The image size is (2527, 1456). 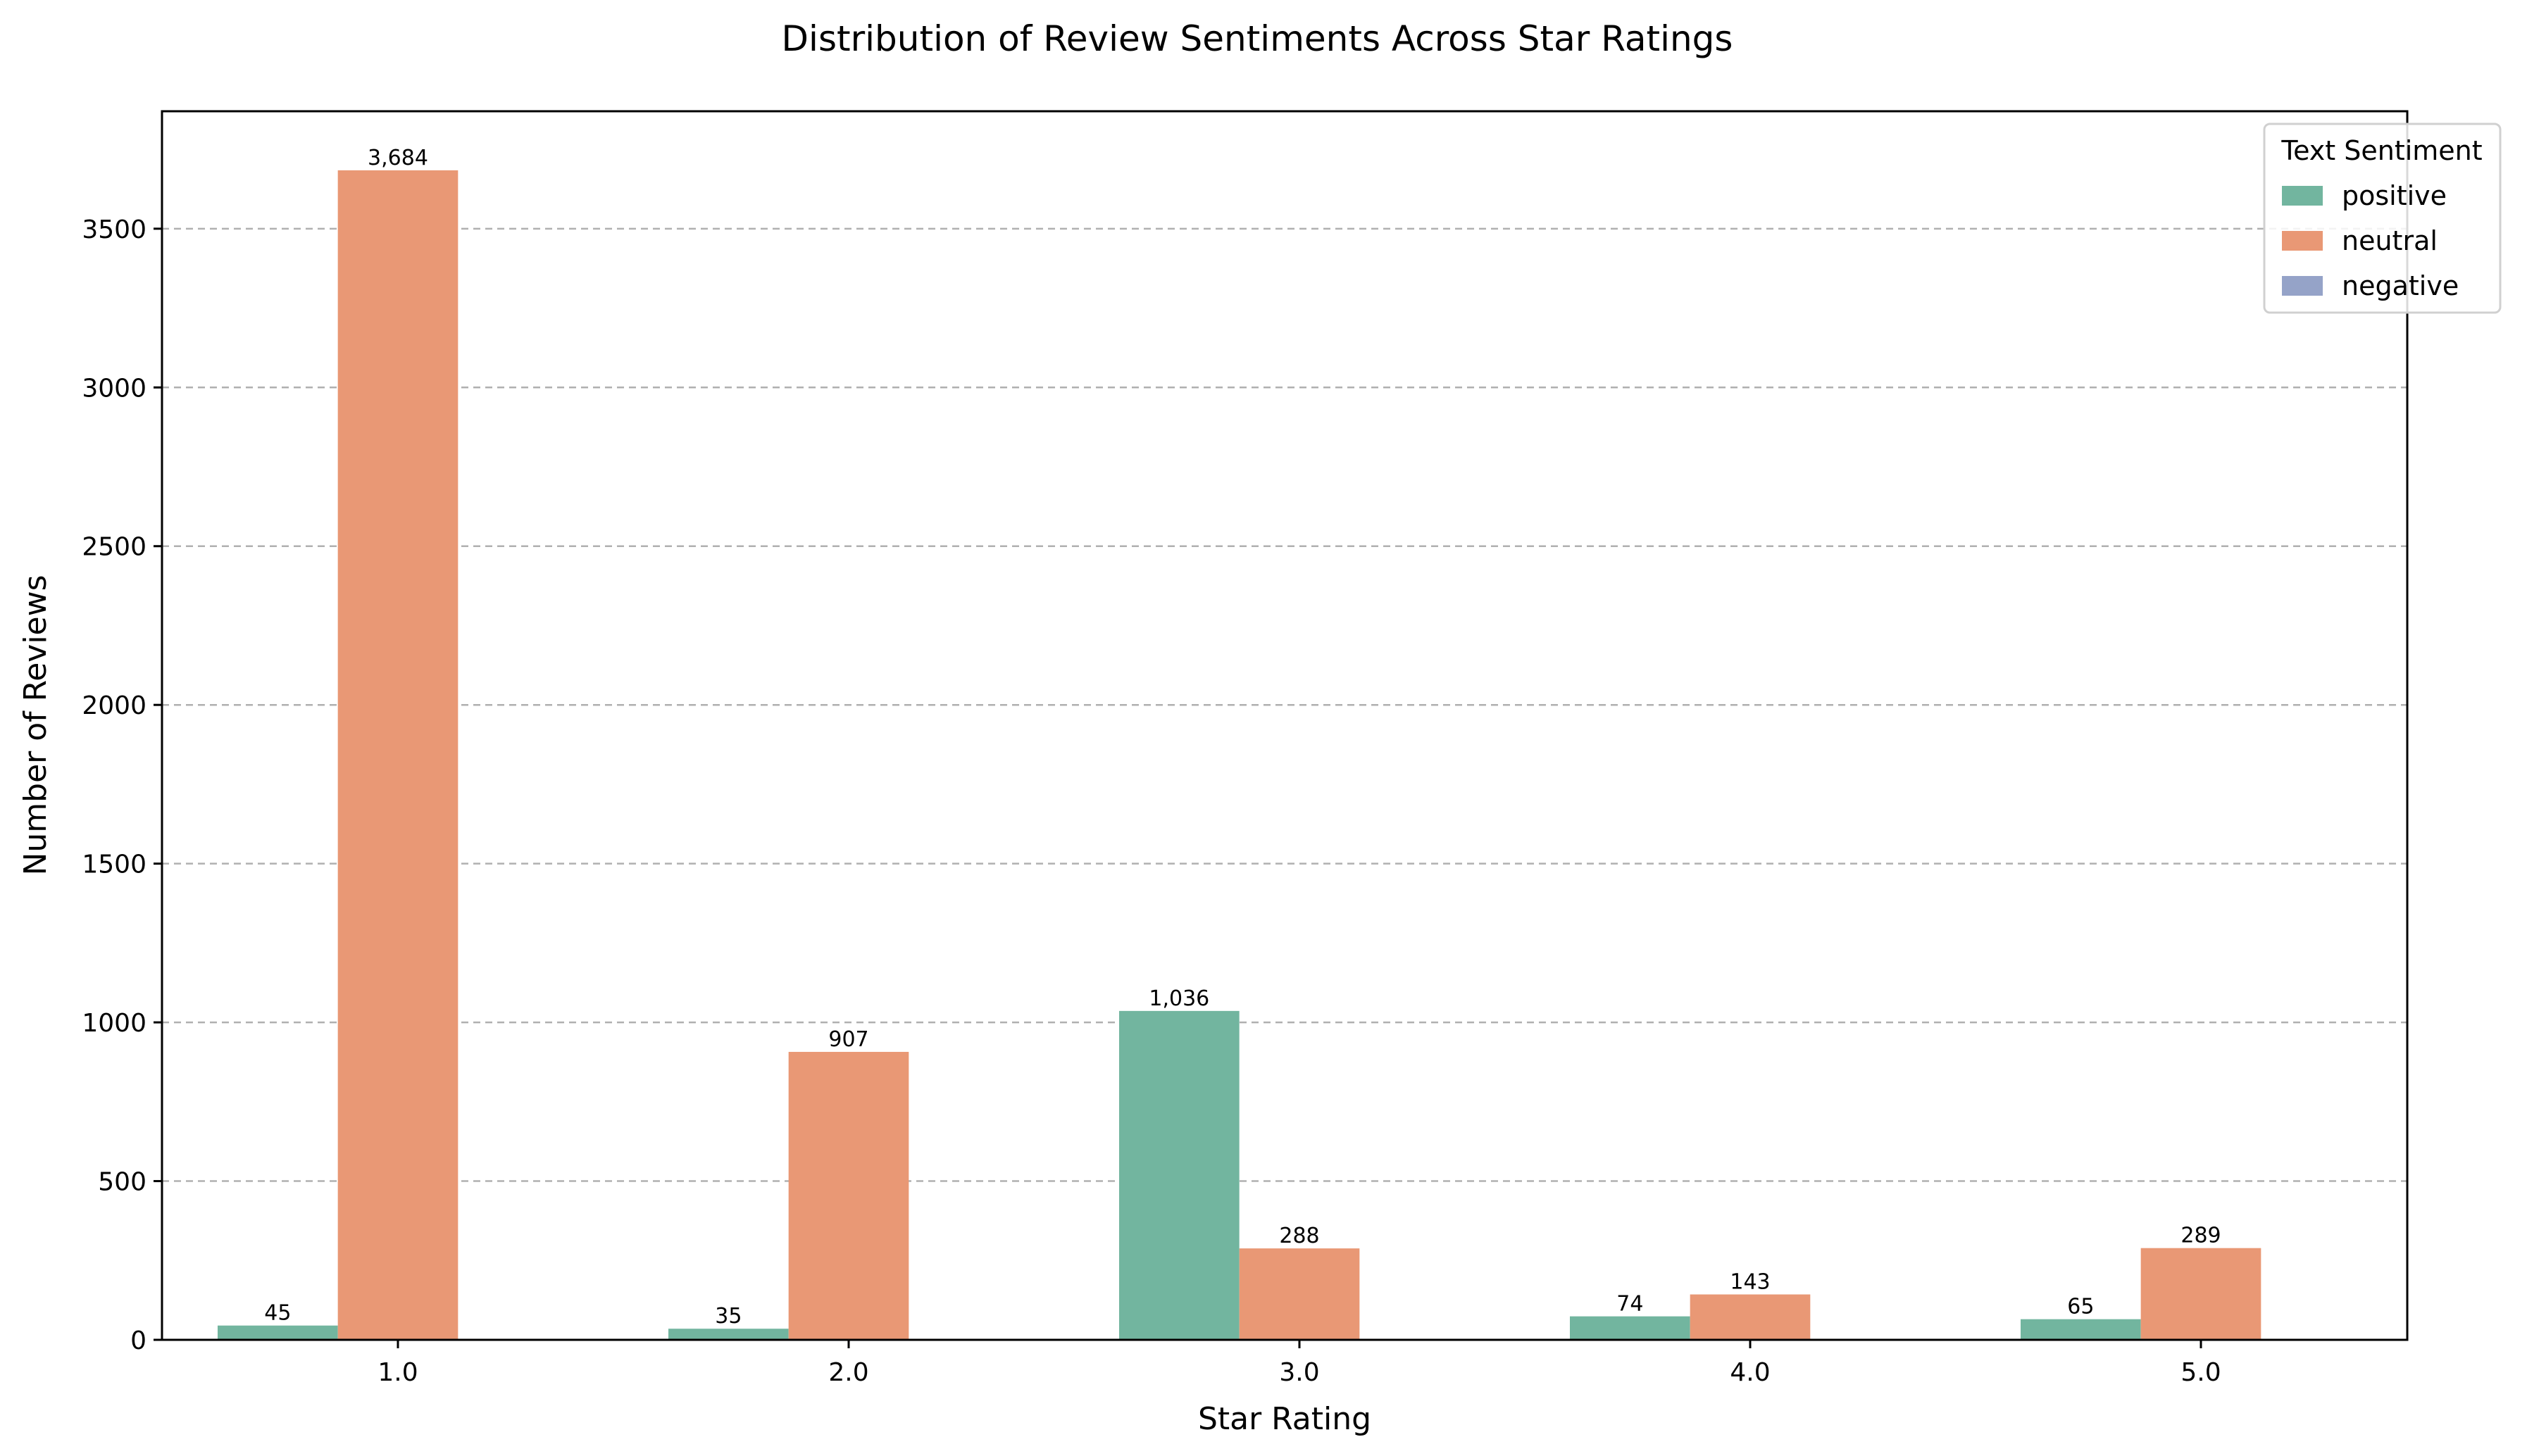 I want to click on x-tick-label: 4.0, so click(x=1750, y=1372).